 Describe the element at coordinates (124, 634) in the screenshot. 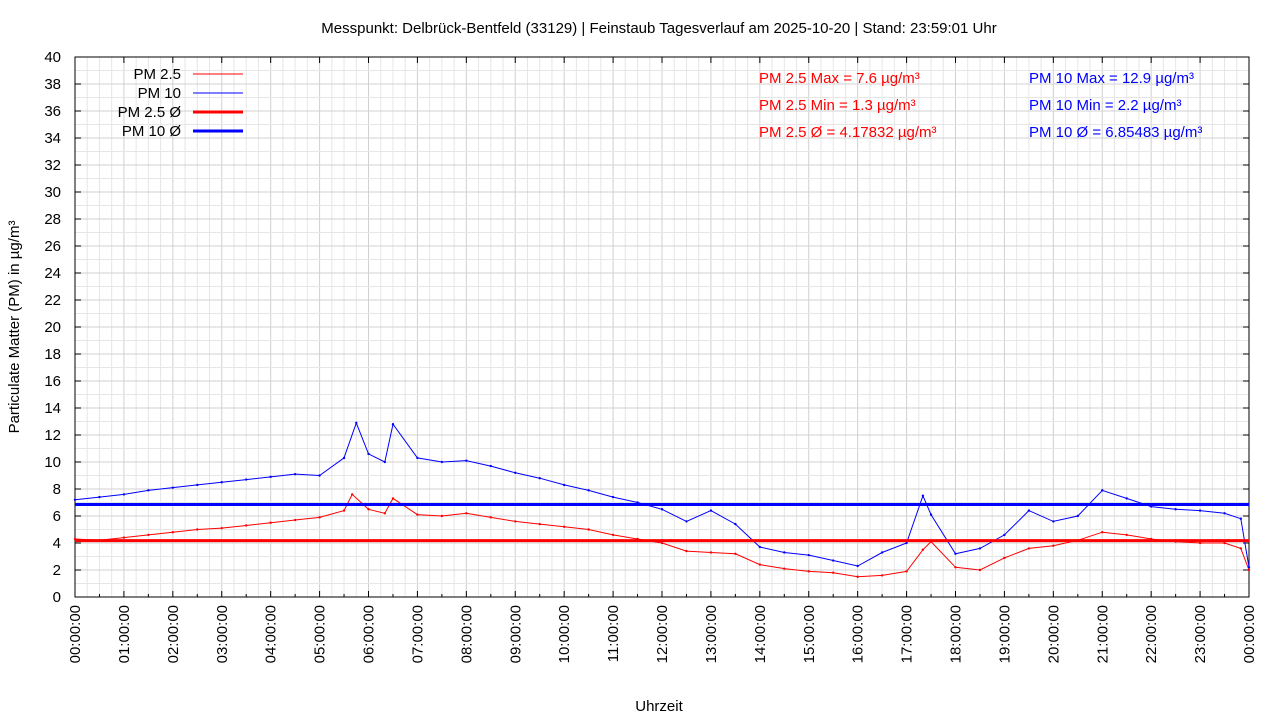

I see `x-tick-label: 01:00:00` at that location.